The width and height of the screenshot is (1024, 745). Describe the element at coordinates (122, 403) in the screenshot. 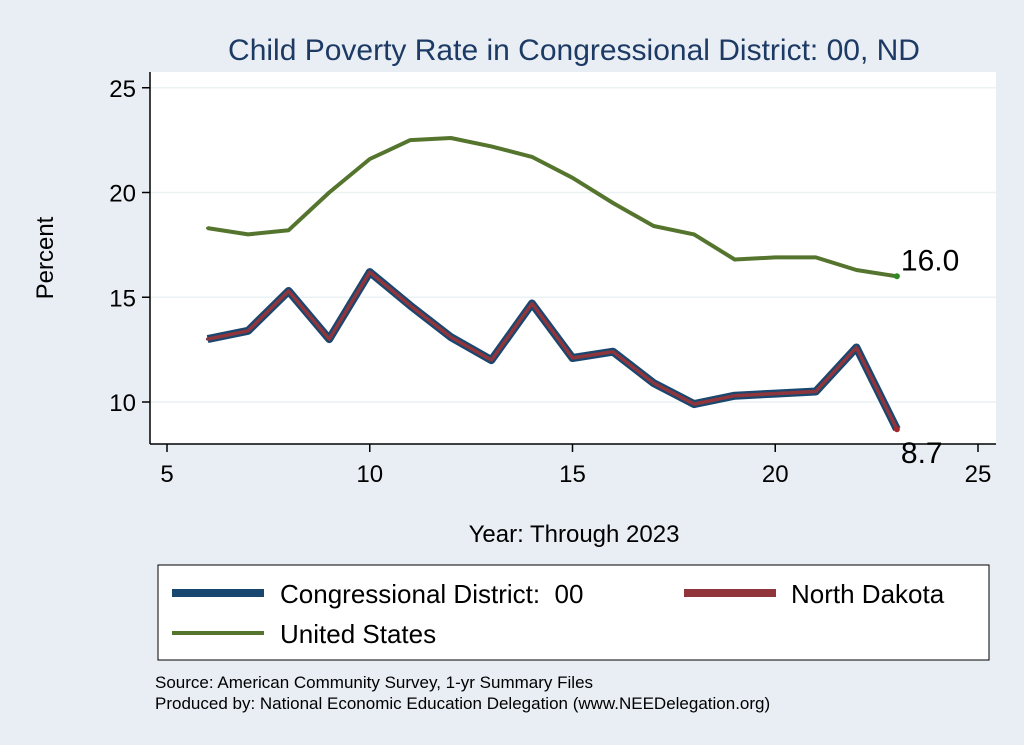

I see `y-tick-label: 10` at that location.